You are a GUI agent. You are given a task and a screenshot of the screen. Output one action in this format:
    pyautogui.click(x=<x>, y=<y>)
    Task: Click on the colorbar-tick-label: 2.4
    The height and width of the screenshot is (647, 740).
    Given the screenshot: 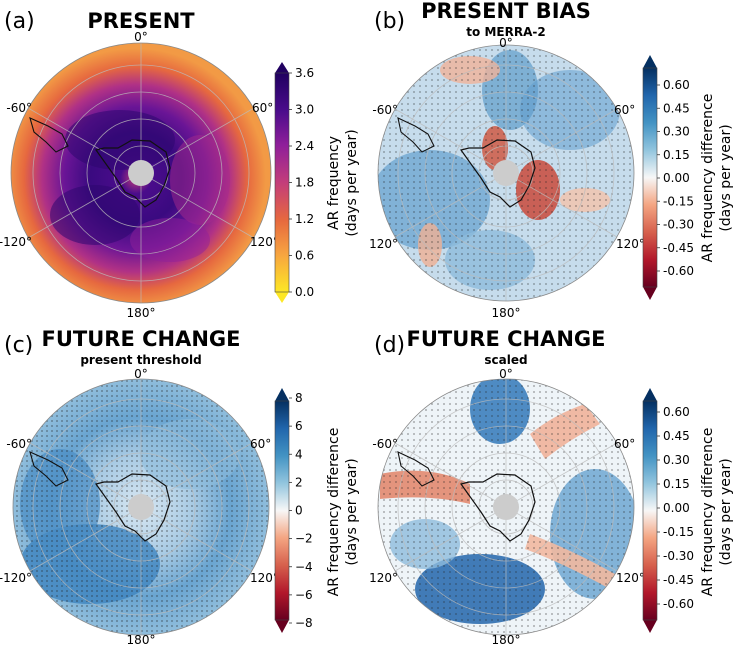 What is the action you would take?
    pyautogui.click(x=304, y=146)
    